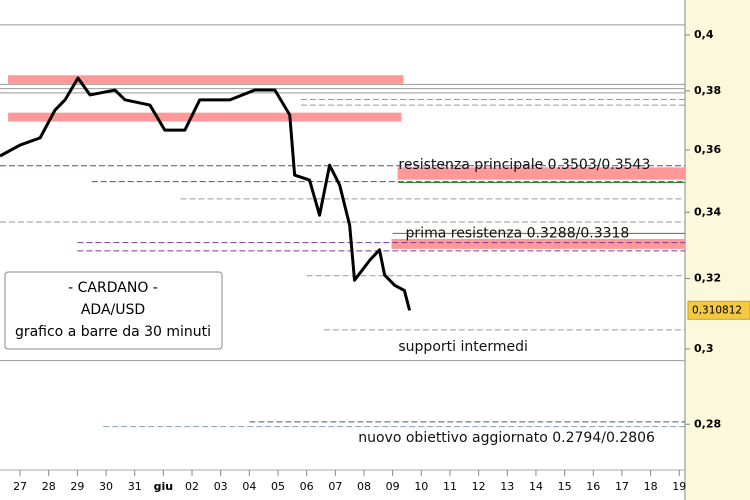 The width and height of the screenshot is (750, 500). Describe the element at coordinates (106, 486) in the screenshot. I see `x-tick-label: 30` at that location.